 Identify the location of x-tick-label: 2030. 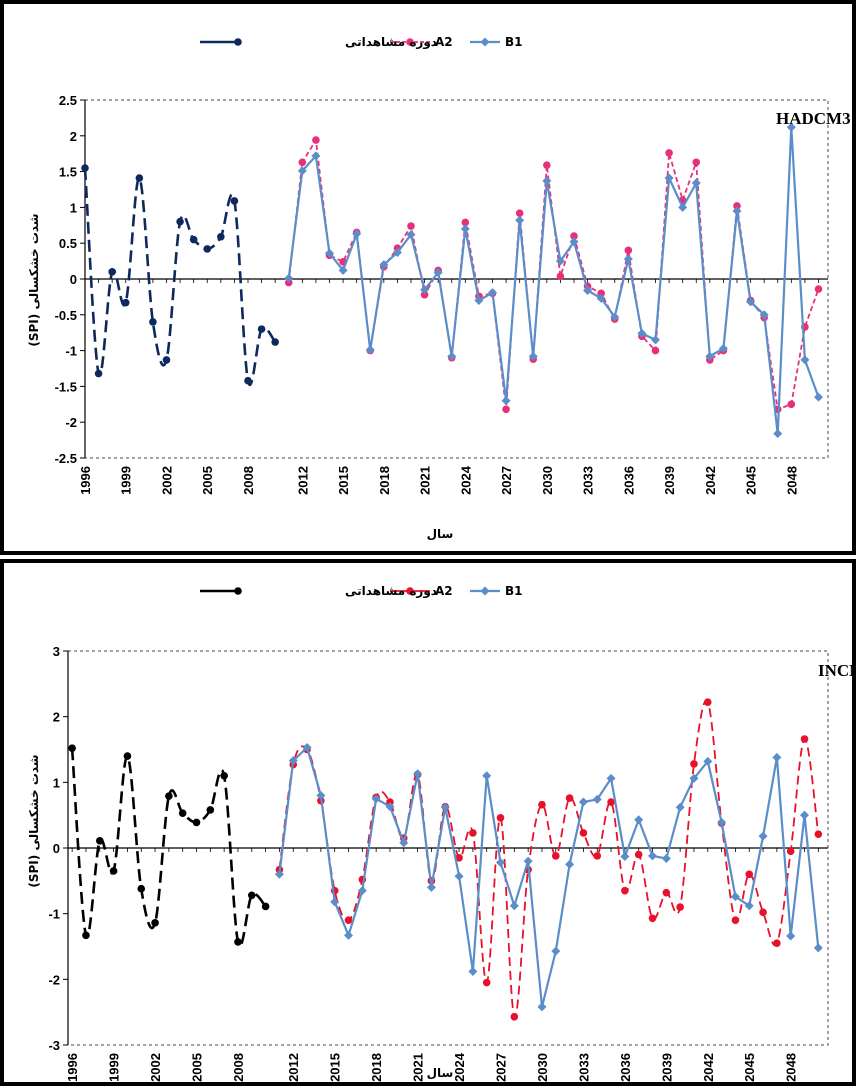
(542, 1067).